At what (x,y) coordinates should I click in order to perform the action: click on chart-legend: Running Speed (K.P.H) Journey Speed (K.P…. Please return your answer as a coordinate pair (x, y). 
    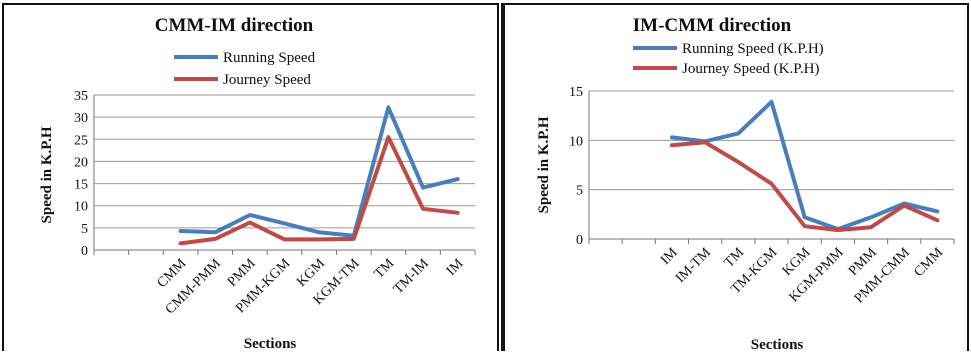
    Looking at the image, I should click on (728, 59).